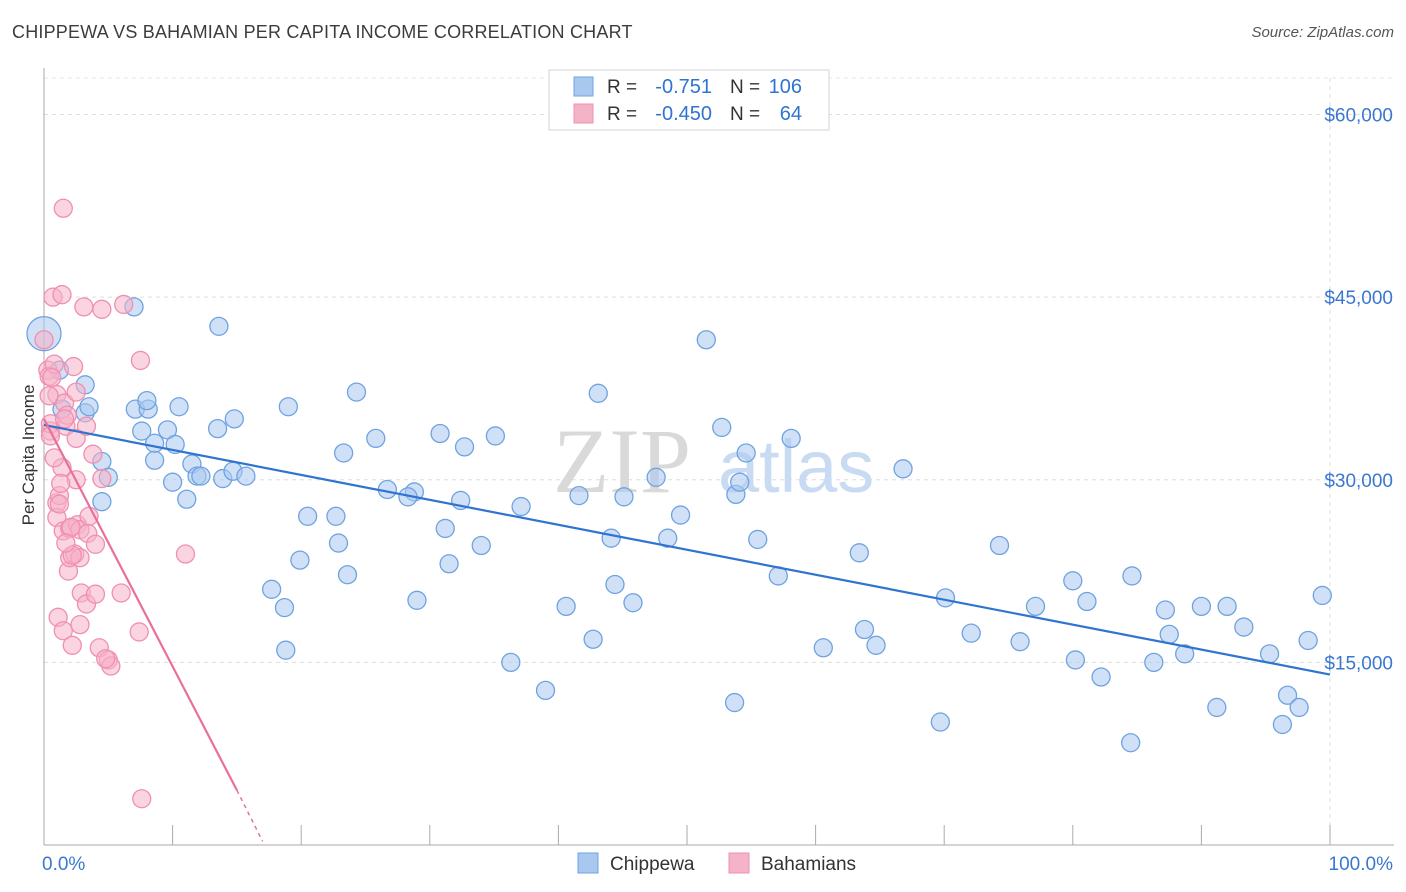  I want to click on x-tick-label: 0.0%, so click(63, 864).